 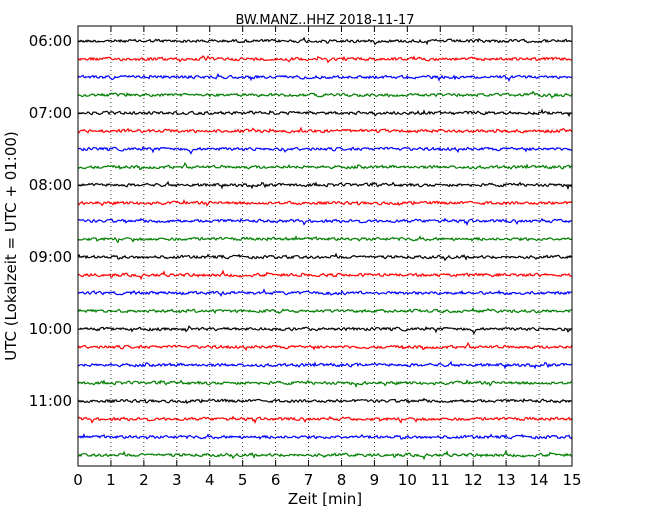 I want to click on x-tick-label: 2, so click(x=144, y=480).